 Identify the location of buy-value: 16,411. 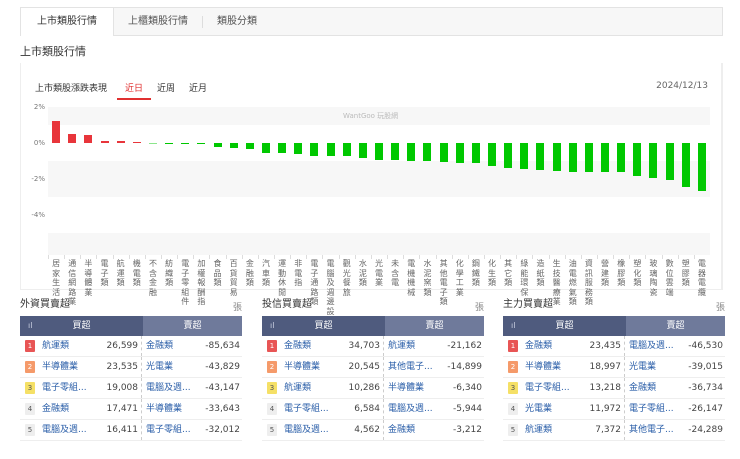
(122, 430).